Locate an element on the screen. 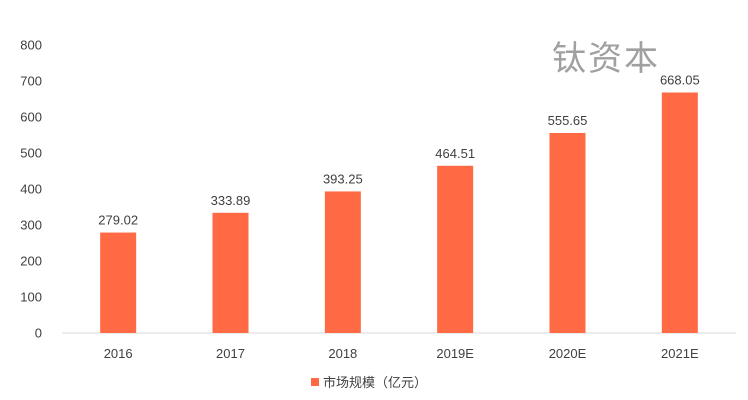  x-tick-label-2017: 2017 is located at coordinates (230, 353).